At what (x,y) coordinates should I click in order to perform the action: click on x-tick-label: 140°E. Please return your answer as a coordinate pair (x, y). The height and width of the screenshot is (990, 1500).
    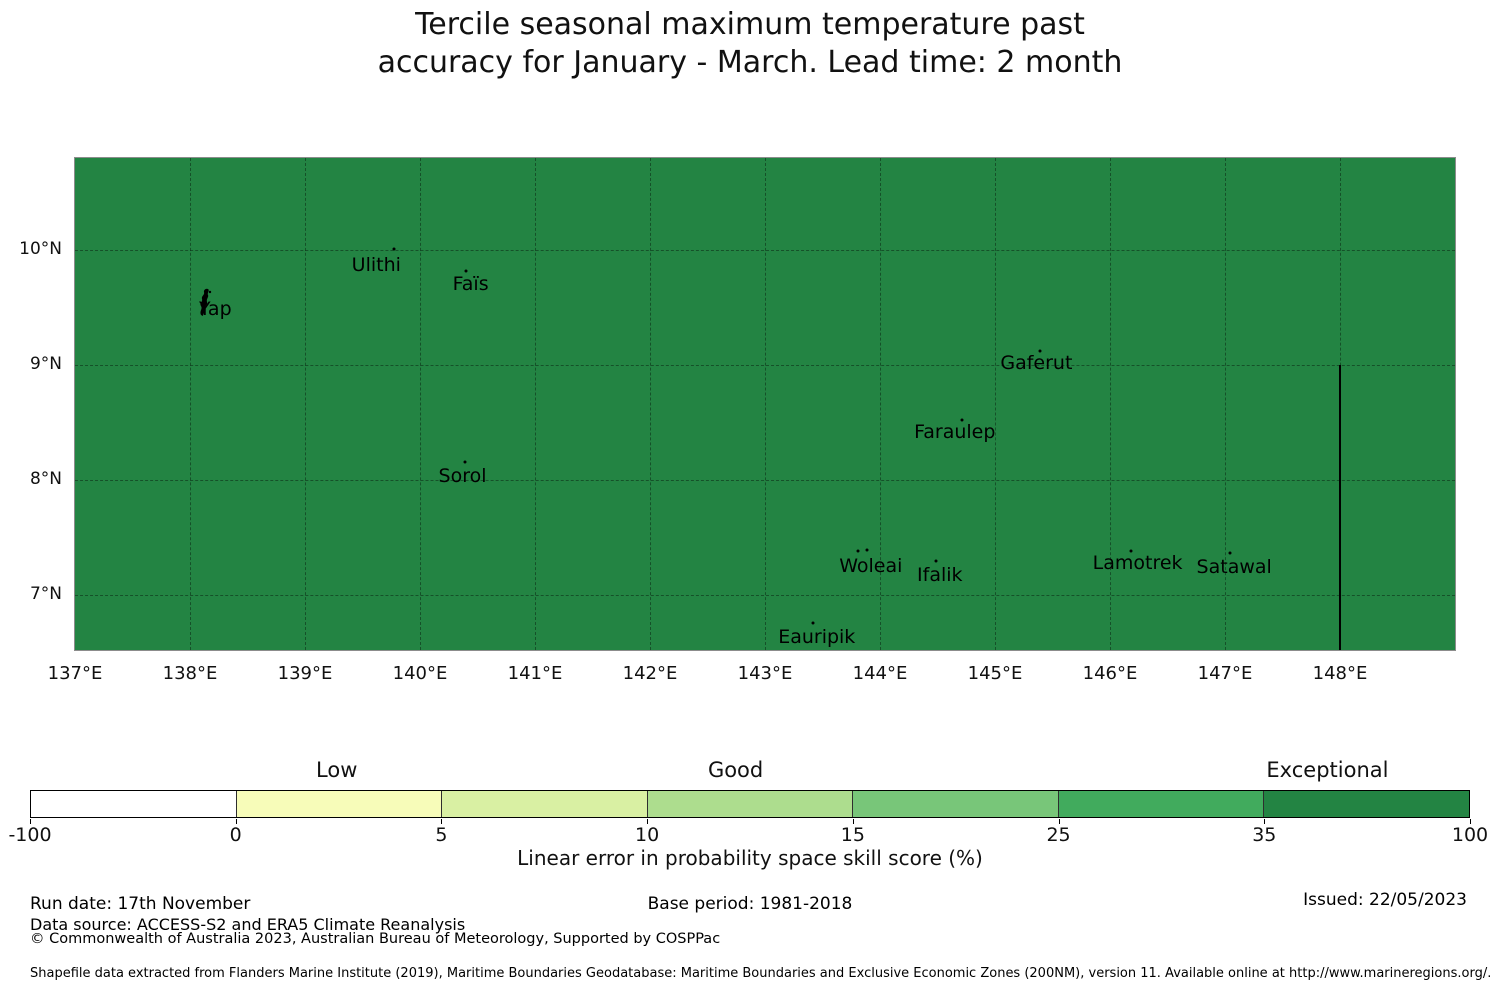
    Looking at the image, I should click on (420, 673).